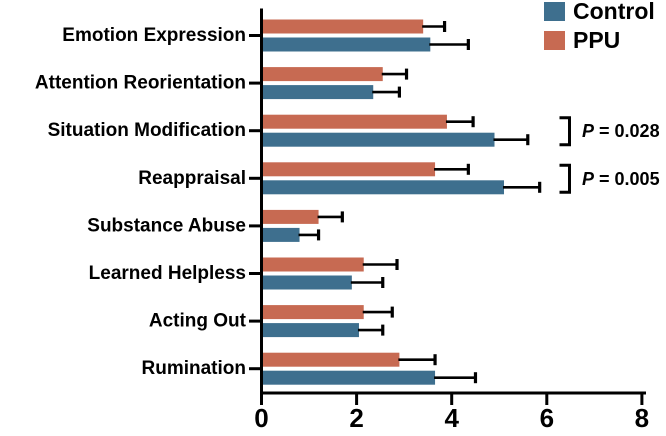  I want to click on pvalue-label-reappraisal: P = 0.005, so click(621, 179).